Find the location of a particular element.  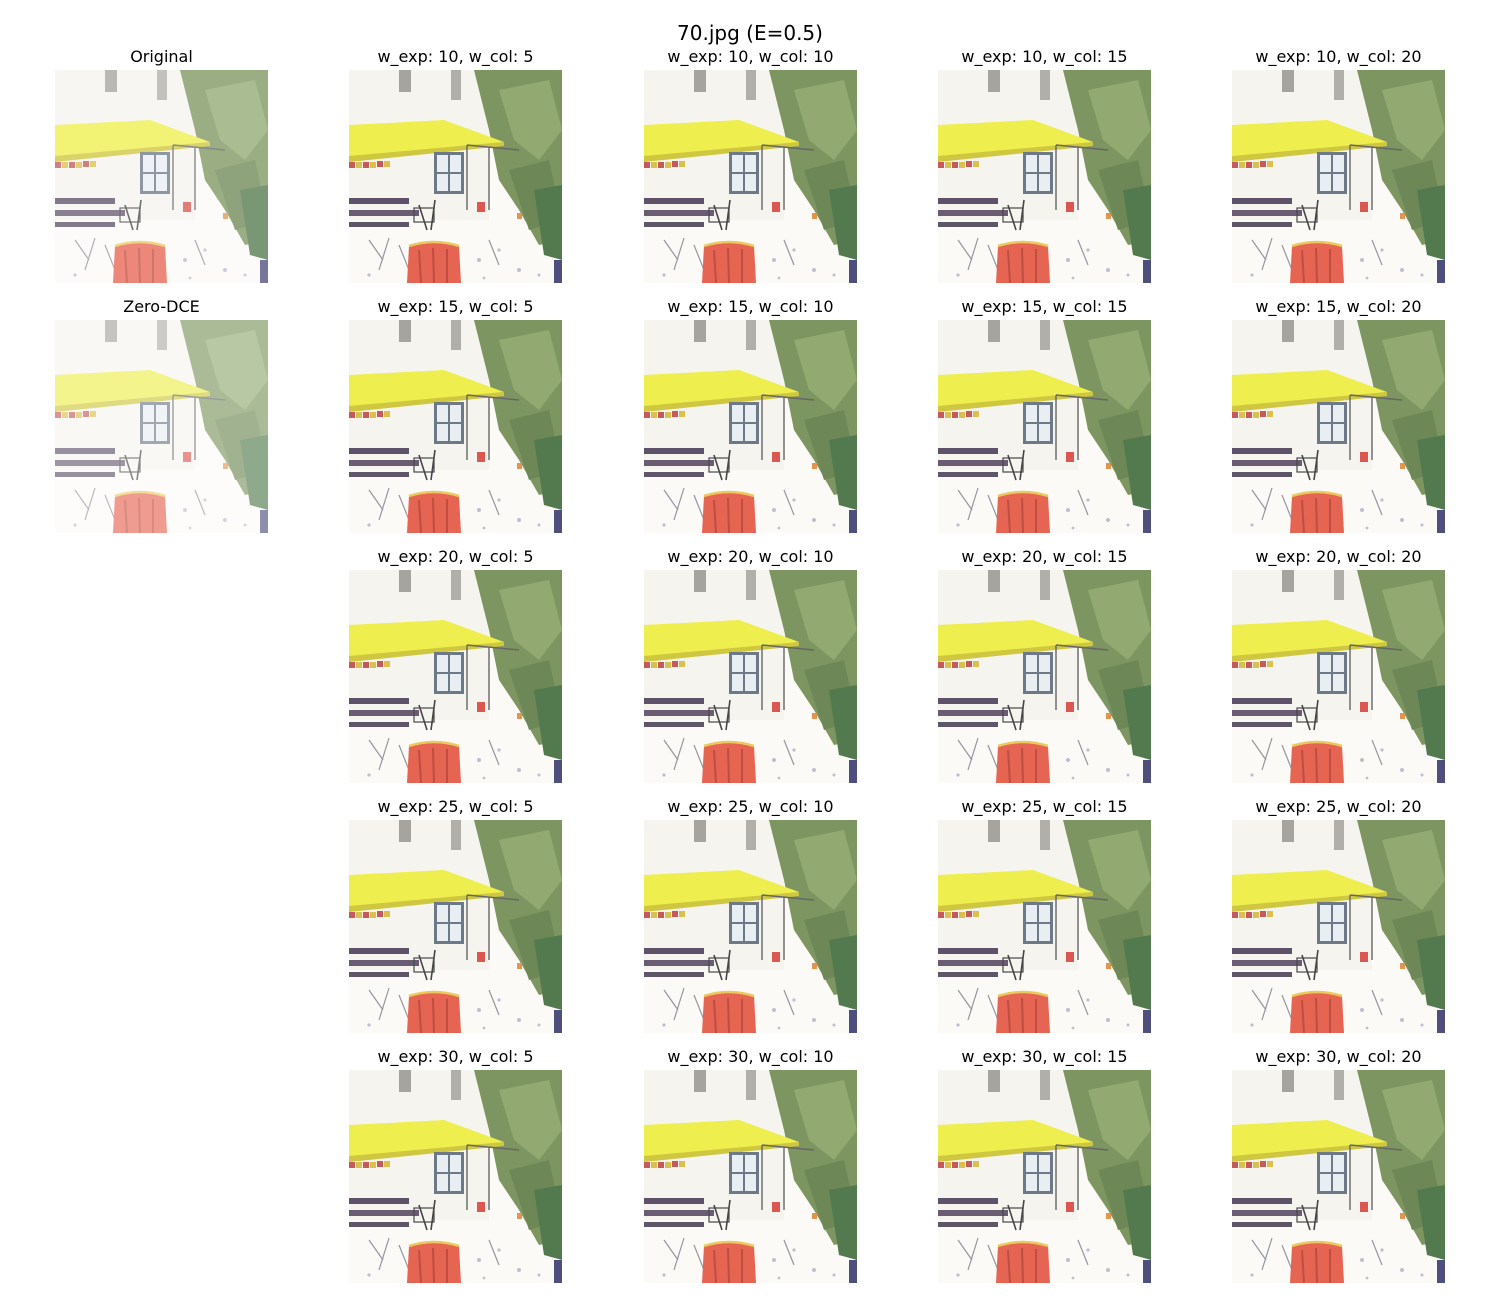

panel-title: Zero-DCE is located at coordinates (161, 306).